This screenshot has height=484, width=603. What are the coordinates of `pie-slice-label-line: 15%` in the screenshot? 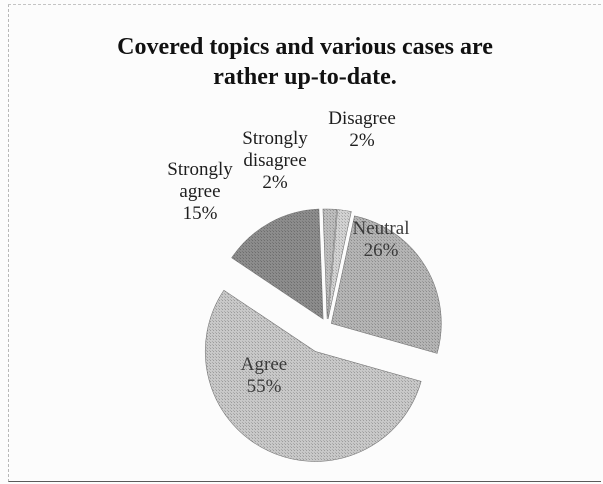 It's located at (200, 213).